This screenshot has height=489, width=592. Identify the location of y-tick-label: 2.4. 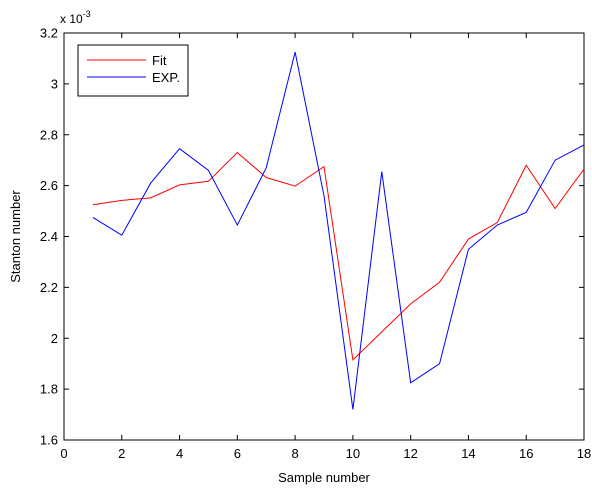
(49, 236).